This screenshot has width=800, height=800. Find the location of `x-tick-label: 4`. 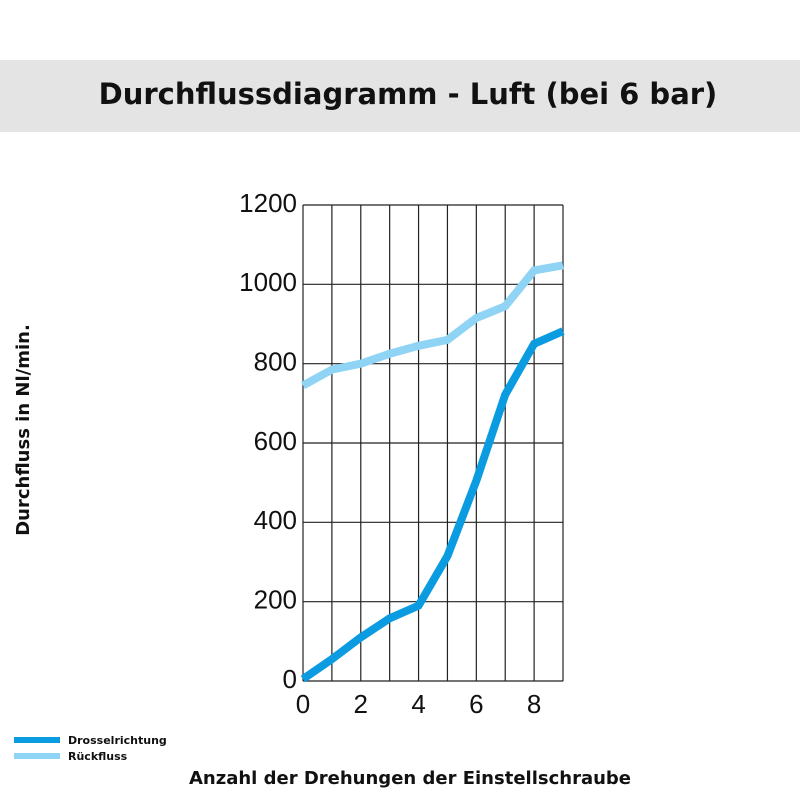

x-tick-label: 4 is located at coordinates (418, 704).